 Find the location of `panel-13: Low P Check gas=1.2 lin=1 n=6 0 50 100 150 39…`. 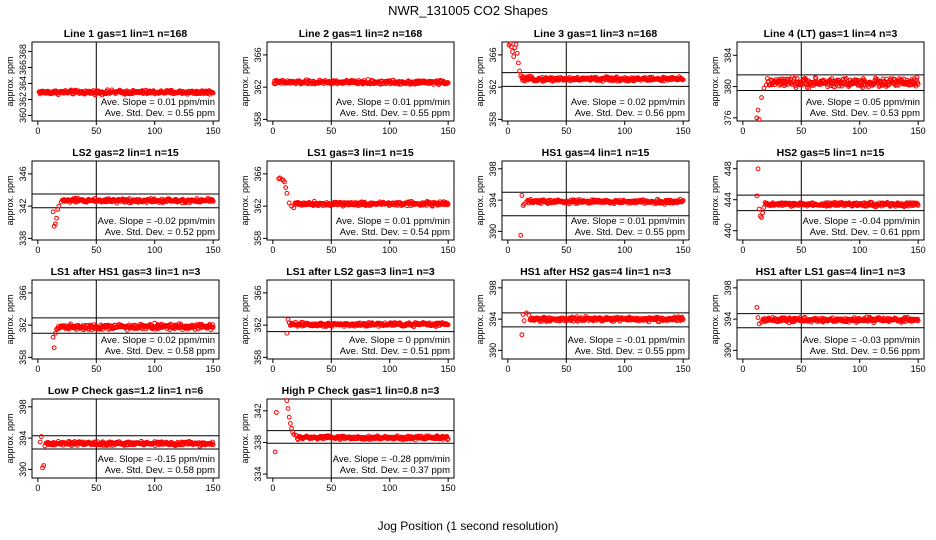

panel-13: Low P Check gas=1.2 lin=1 n=6 0 50 100 150 39… is located at coordinates (113, 439).